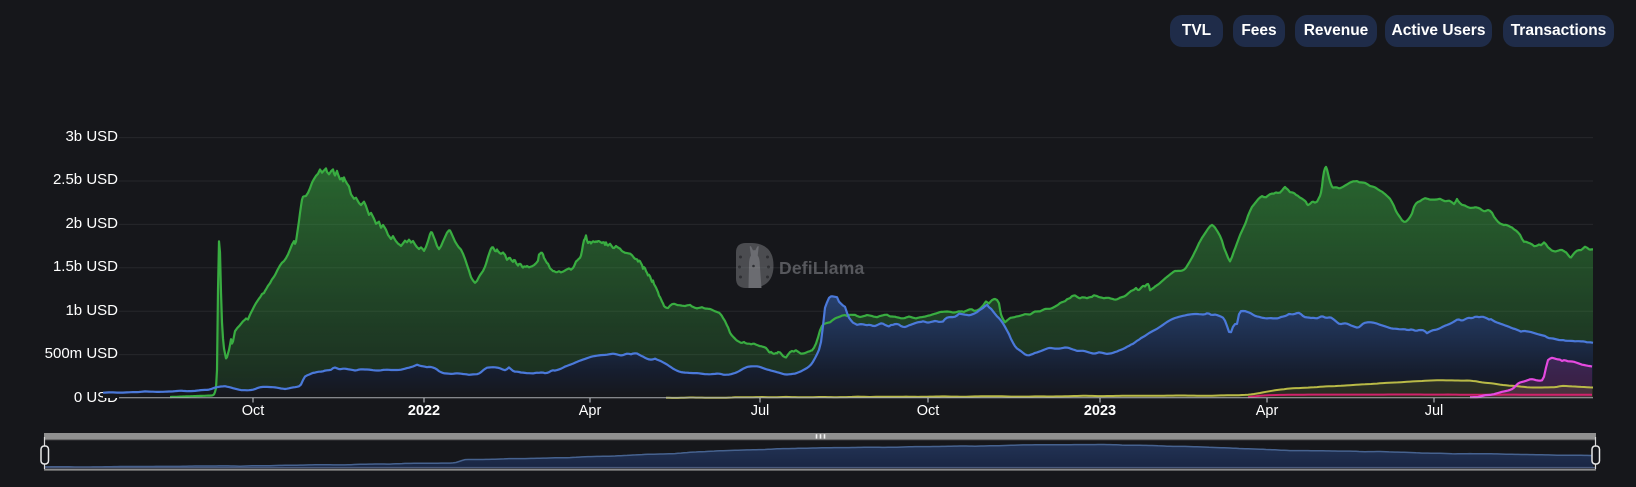 This screenshot has width=1636, height=487. Describe the element at coordinates (85, 266) in the screenshot. I see `svg-text: 1.5b USD` at that location.